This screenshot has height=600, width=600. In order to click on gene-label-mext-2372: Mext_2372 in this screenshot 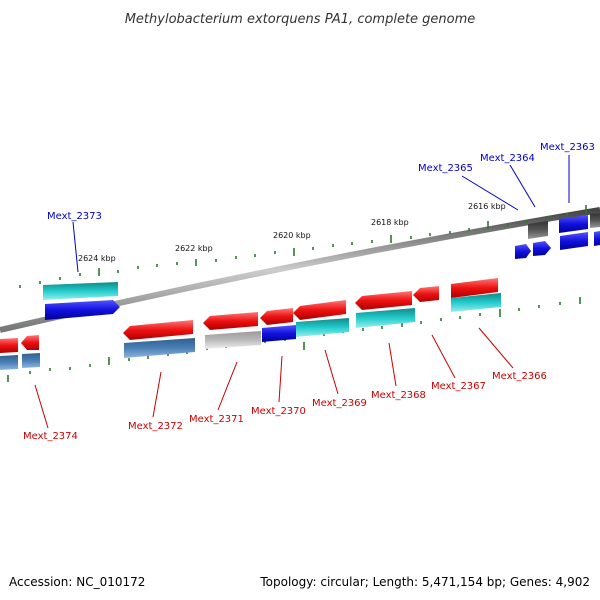, I will do `click(155, 426)`.